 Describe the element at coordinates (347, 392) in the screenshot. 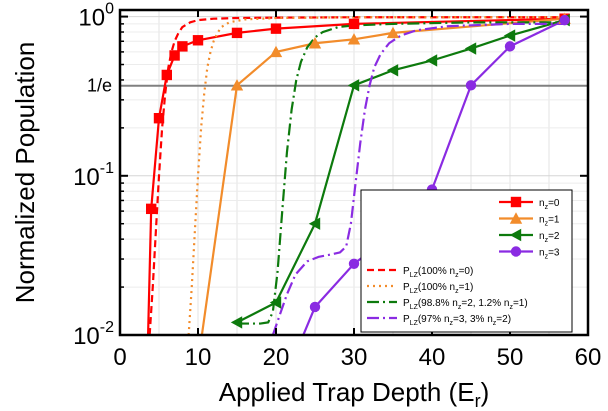

I see `x-axis-label-main: Applied Trap Depth (E` at that location.